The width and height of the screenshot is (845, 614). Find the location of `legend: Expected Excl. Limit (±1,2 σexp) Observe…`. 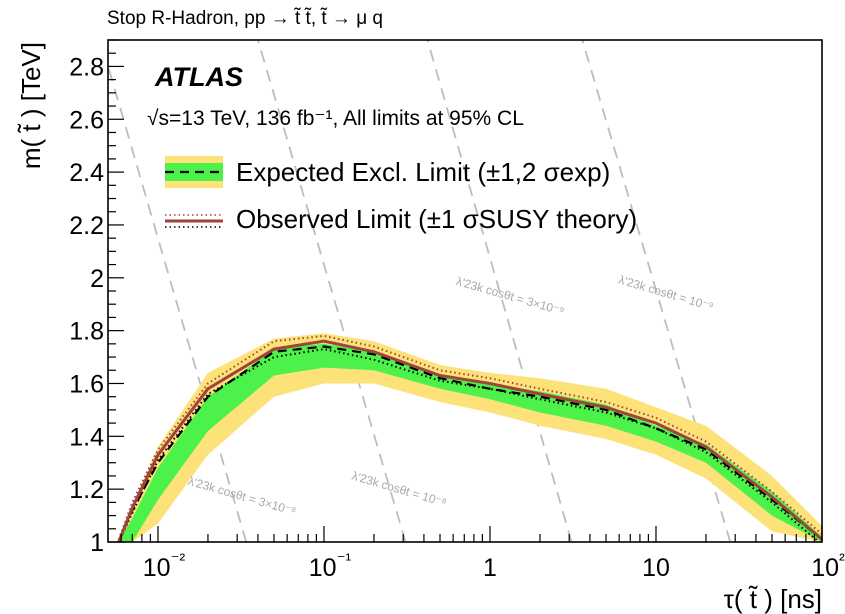

legend: Expected Excl. Limit (±1,2 σexp) Observe… is located at coordinates (401, 195).